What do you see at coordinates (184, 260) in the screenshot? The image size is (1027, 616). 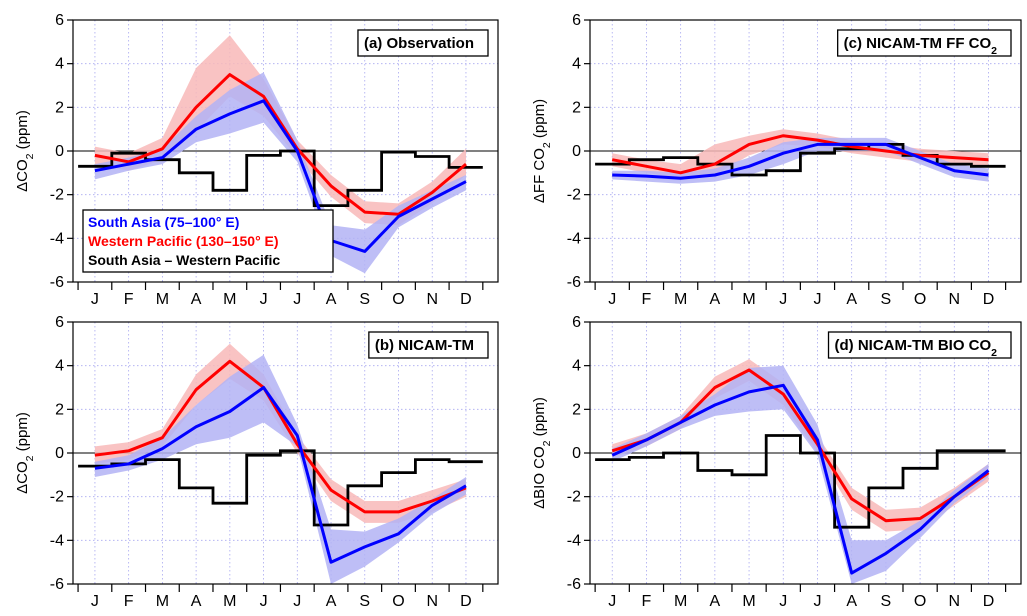 I see `legend-entry-difference: South Asia – Western Pacific` at bounding box center [184, 260].